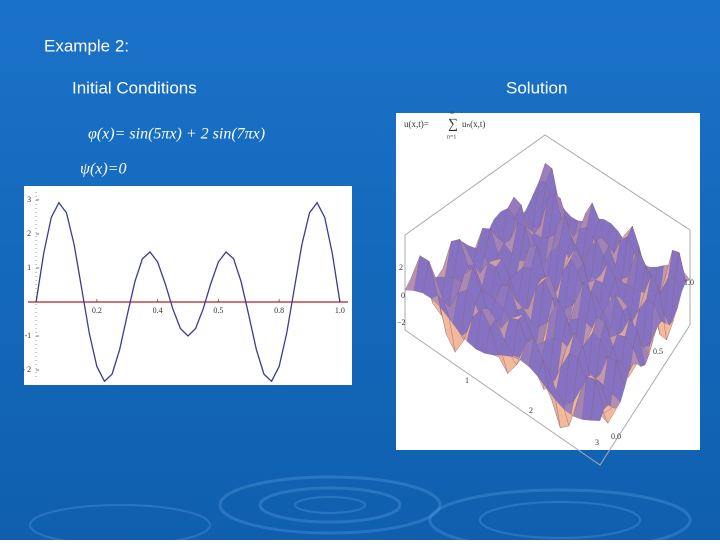 Image resolution: width=720 pixels, height=545 pixels. I want to click on formula-lhs: u(x,t)=, so click(416, 124).